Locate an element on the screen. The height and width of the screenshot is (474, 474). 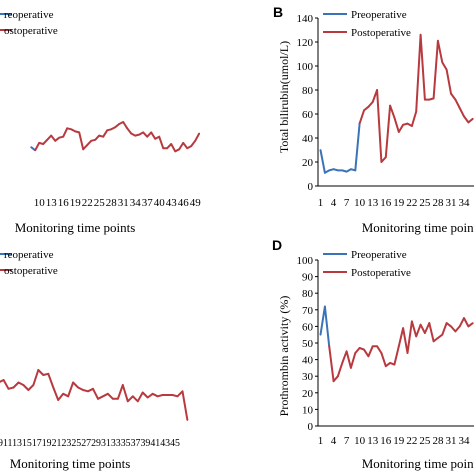
panel-a-x-tick-label: 13 is located at coordinates (52, 203).